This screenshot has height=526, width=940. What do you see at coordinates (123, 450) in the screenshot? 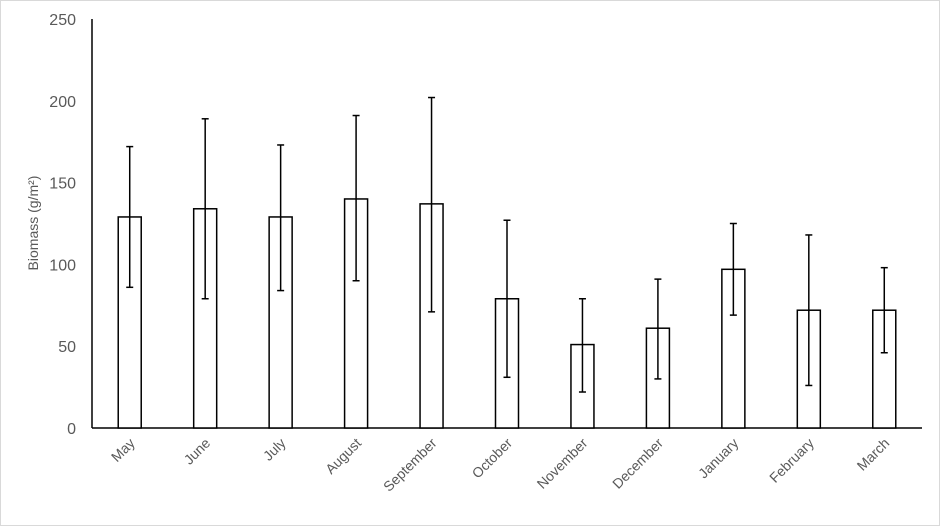
I see `x-tick-label: May` at bounding box center [123, 450].